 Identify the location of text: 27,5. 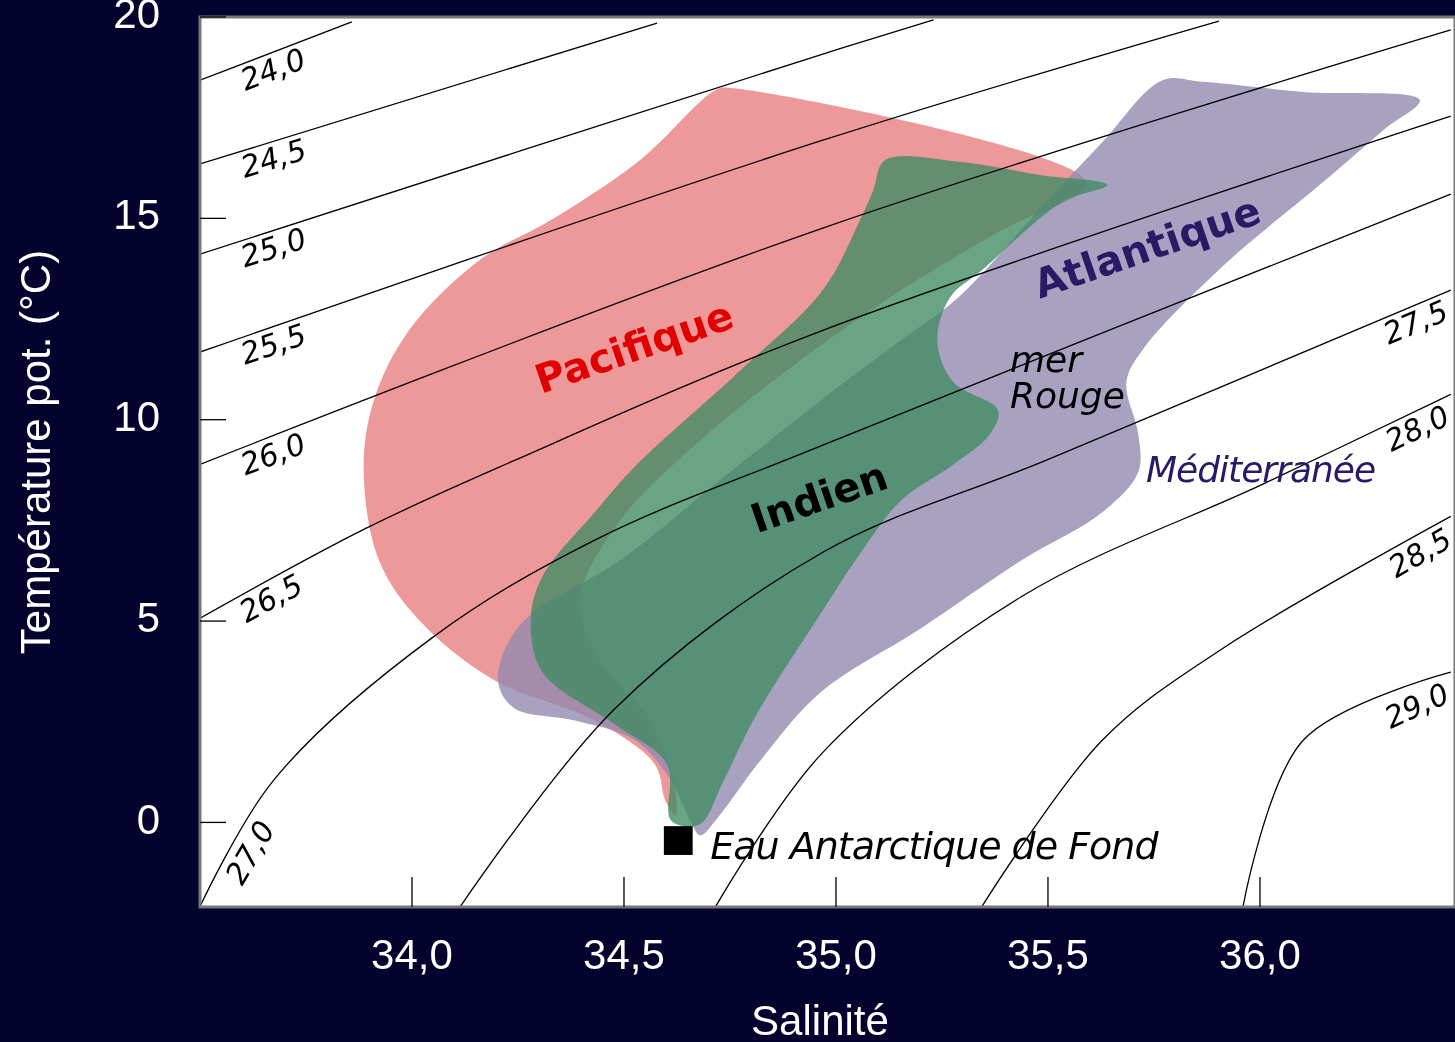
(1415, 322).